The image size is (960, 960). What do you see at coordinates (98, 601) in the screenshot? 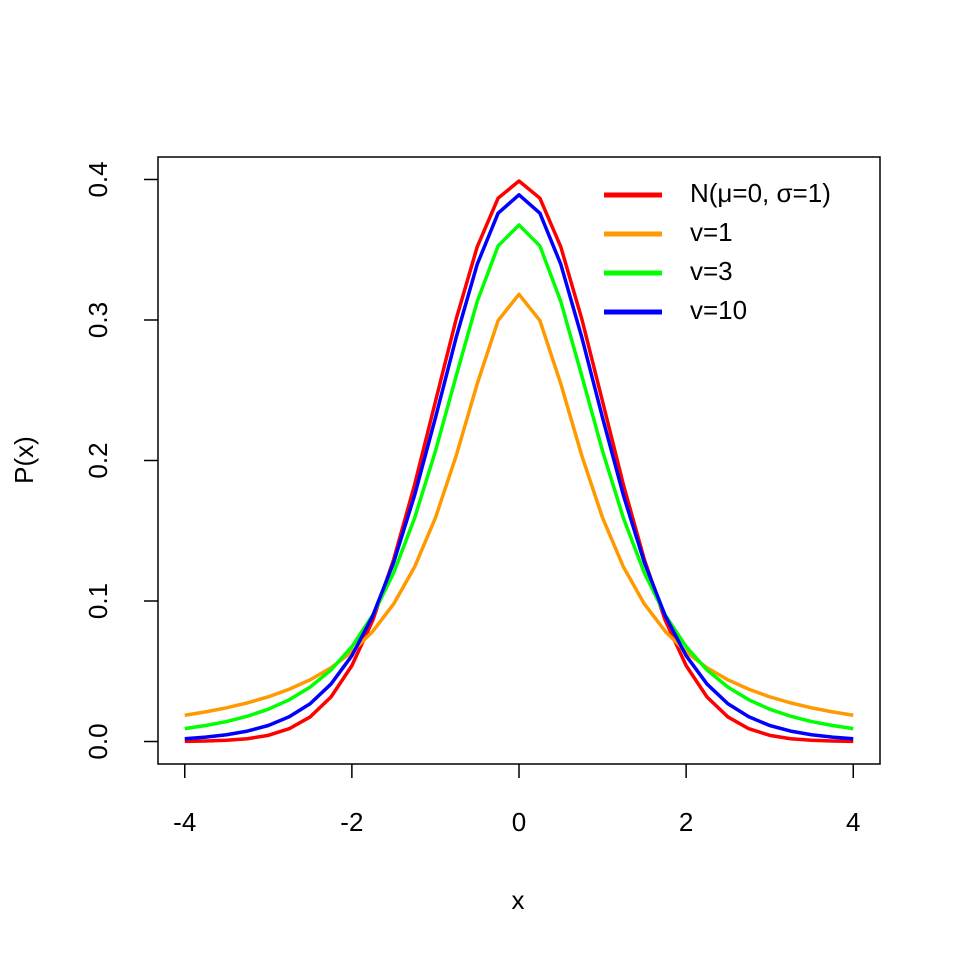
I see `y-tick-label: 0.1` at bounding box center [98, 601].